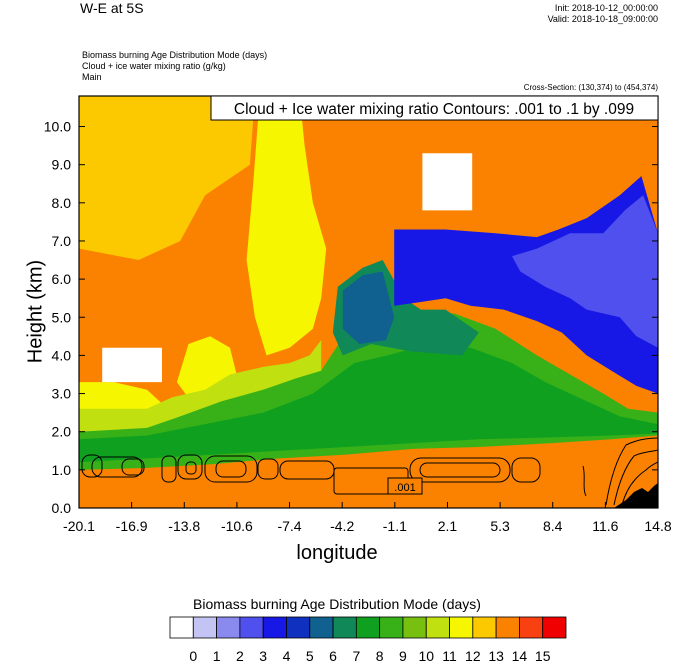  Describe the element at coordinates (62, 432) in the screenshot. I see `y-tick-label: 2.0` at that location.